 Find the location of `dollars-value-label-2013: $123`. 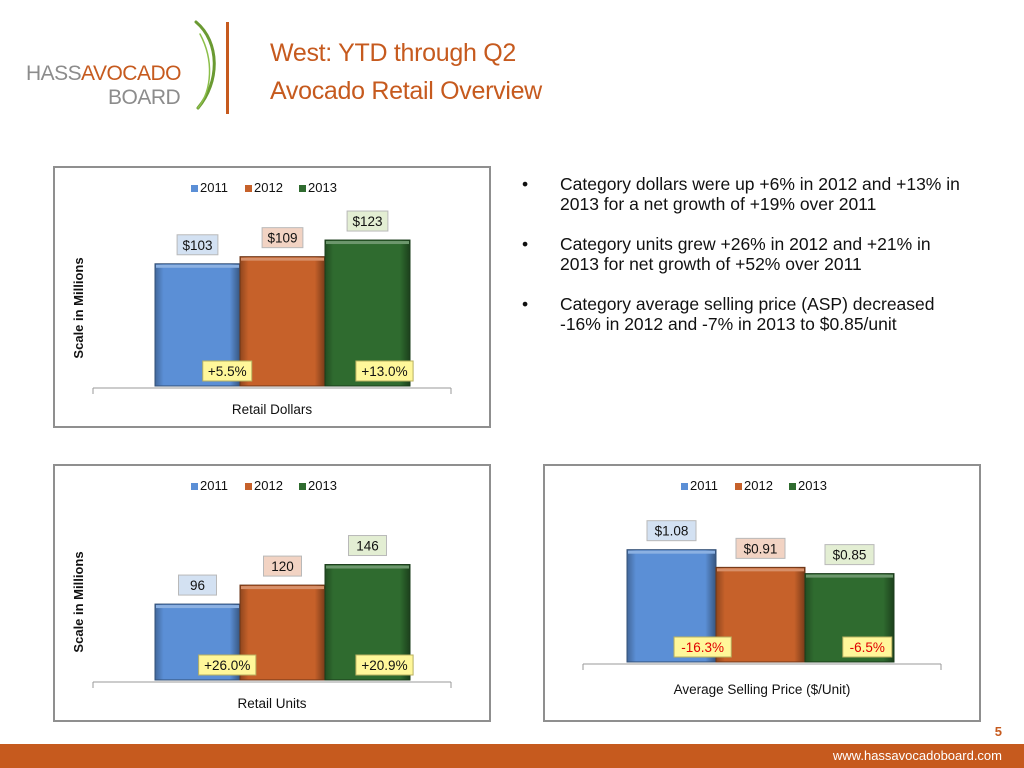

dollars-value-label-2013: $123 is located at coordinates (367, 221).